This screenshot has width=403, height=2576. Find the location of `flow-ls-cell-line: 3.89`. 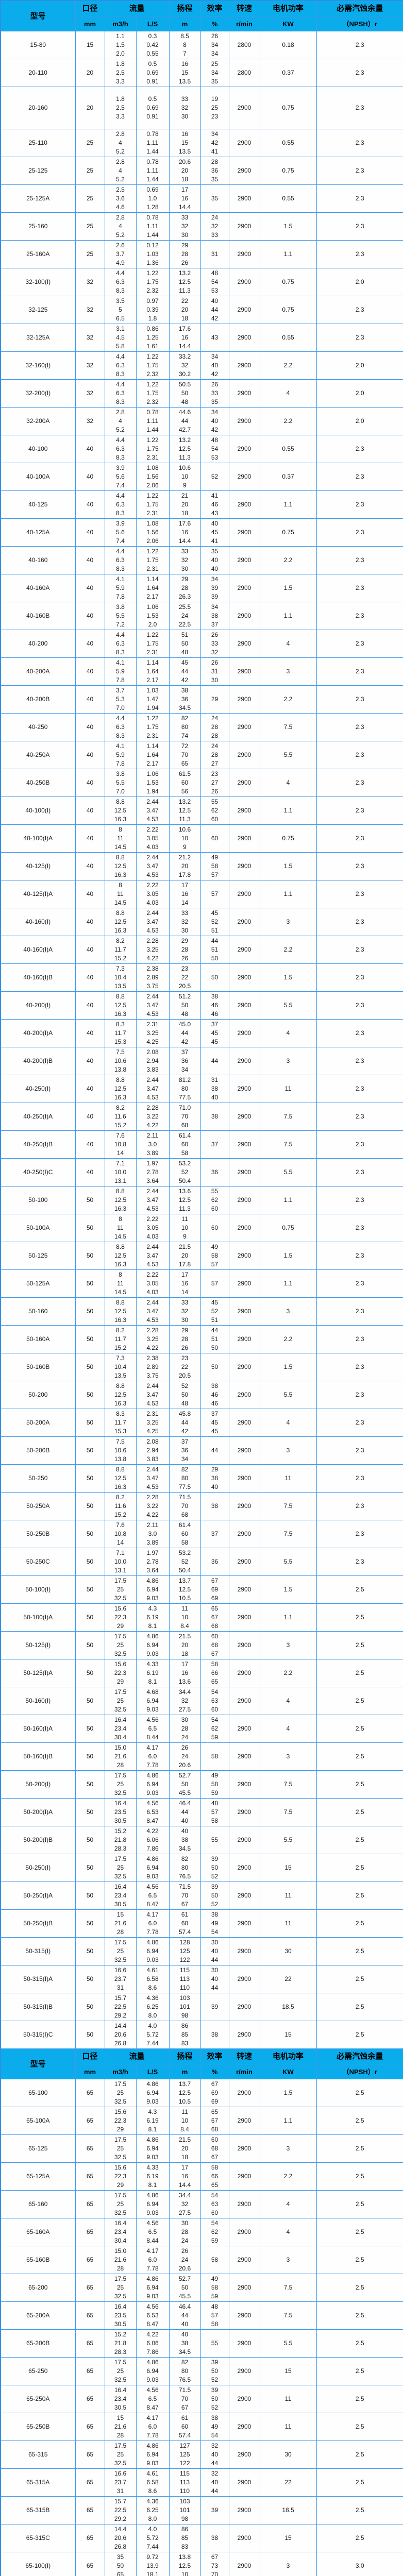

flow-ls-cell-line: 3.89 is located at coordinates (153, 1153).